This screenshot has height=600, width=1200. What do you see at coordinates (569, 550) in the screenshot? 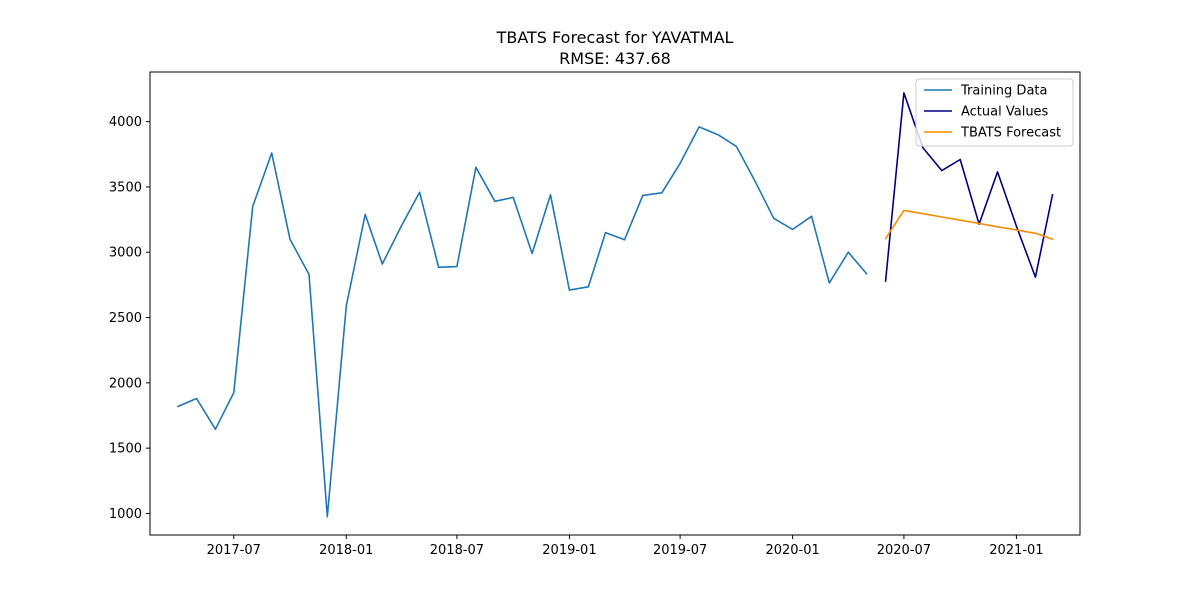
I see `x-tick-label: 2019-01` at bounding box center [569, 550].